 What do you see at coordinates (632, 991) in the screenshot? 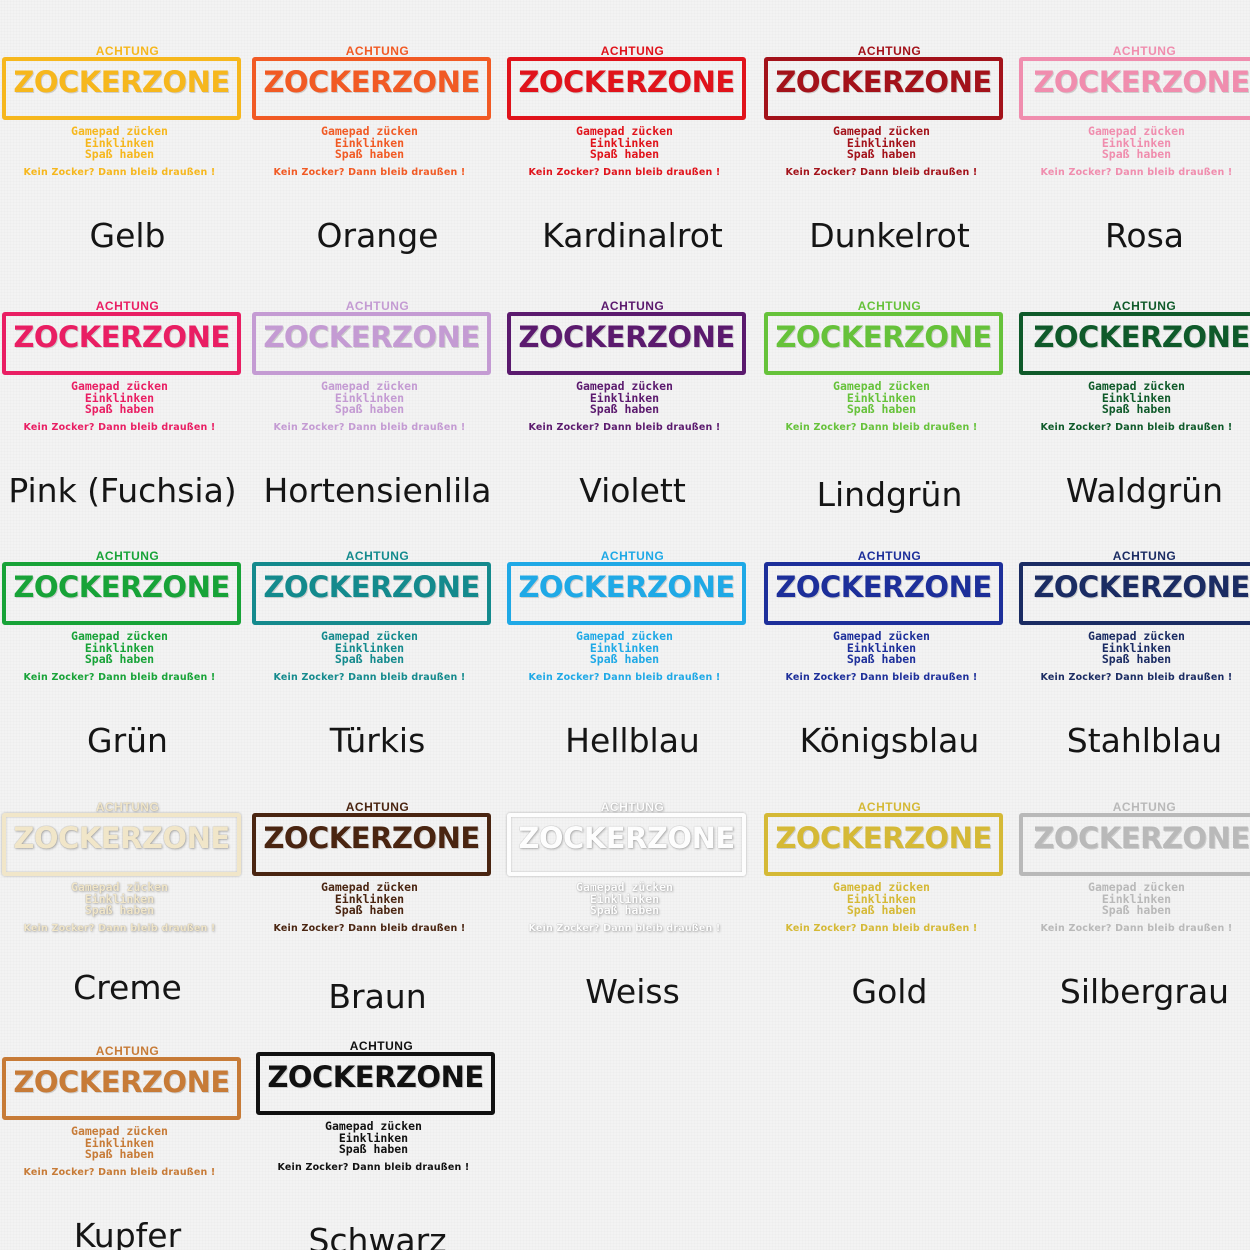
I see `color-name-label: Weiss` at bounding box center [632, 991].